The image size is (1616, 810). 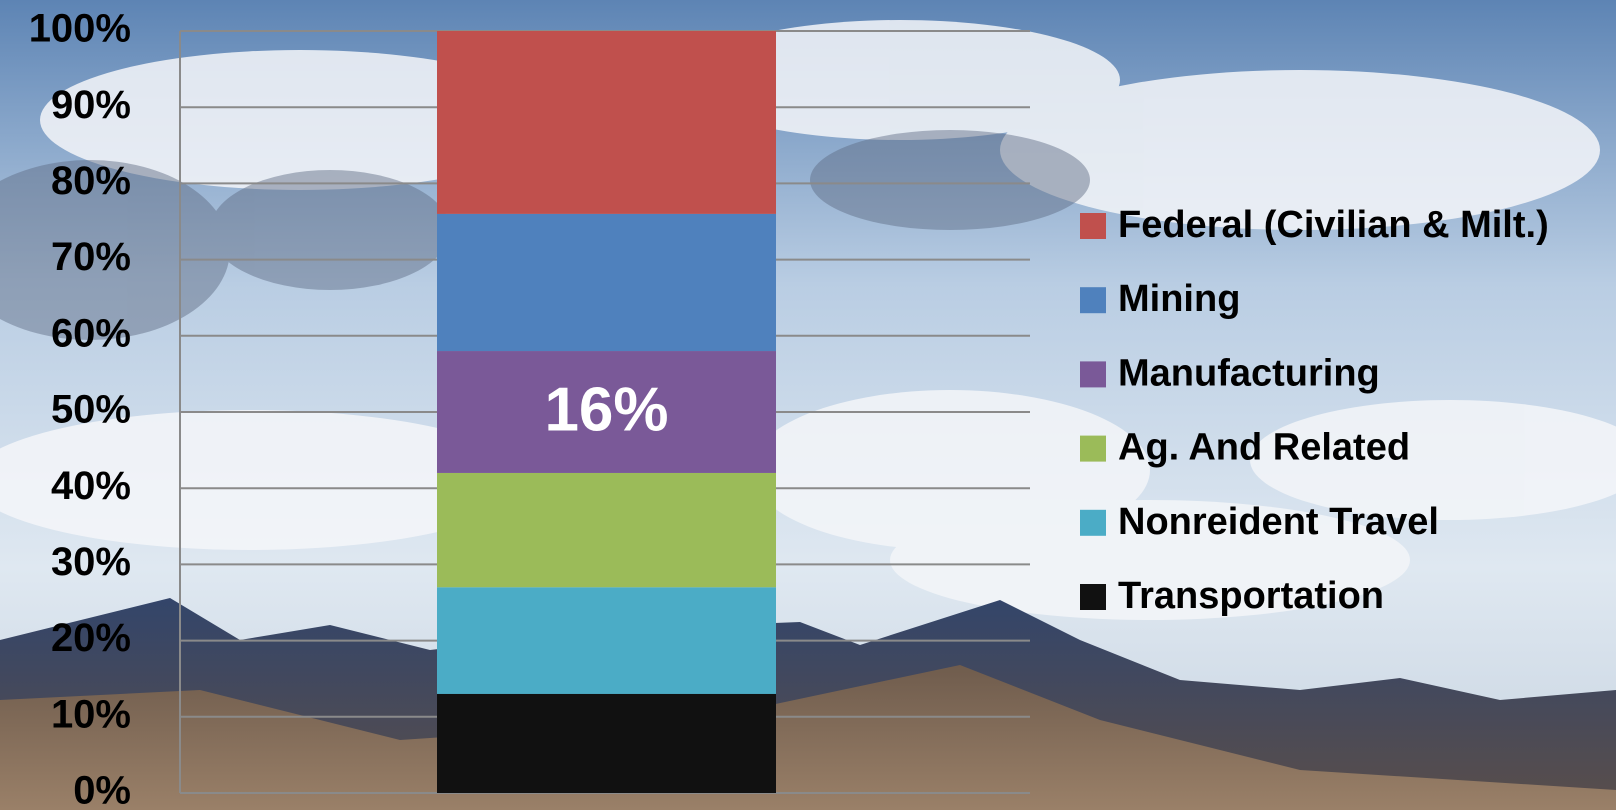 I want to click on legend-label: Nonreident Travel, so click(x=1278, y=522).